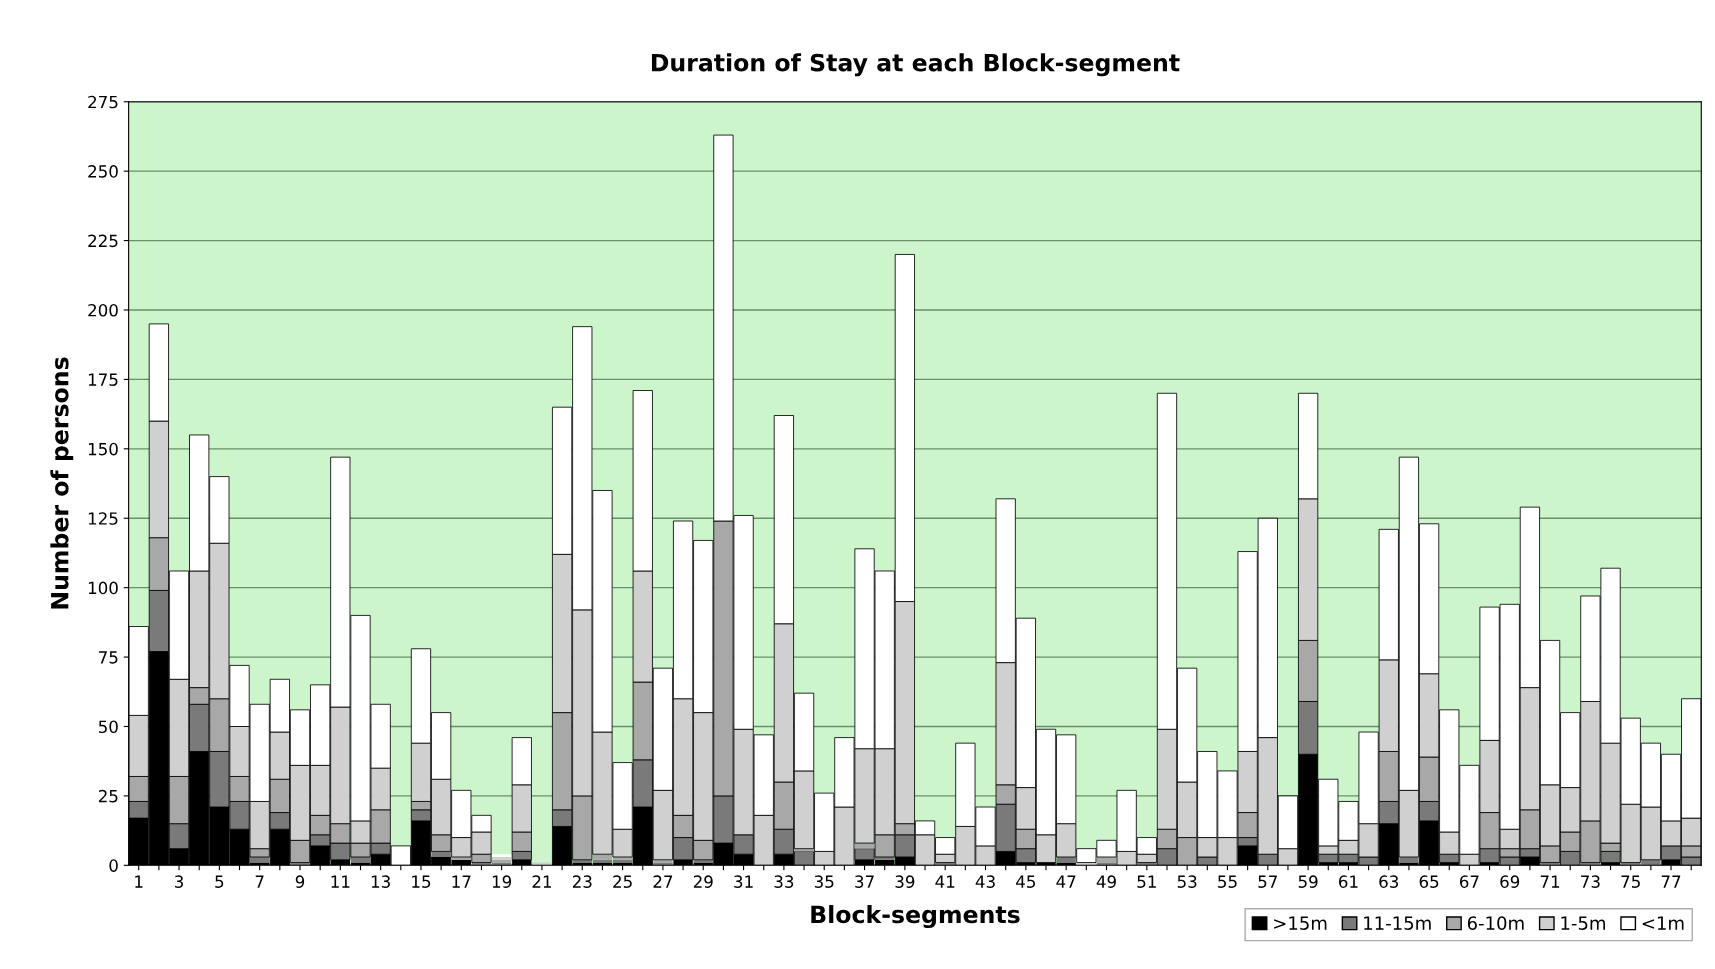  I want to click on x-tick-label: 71, so click(1550, 881).